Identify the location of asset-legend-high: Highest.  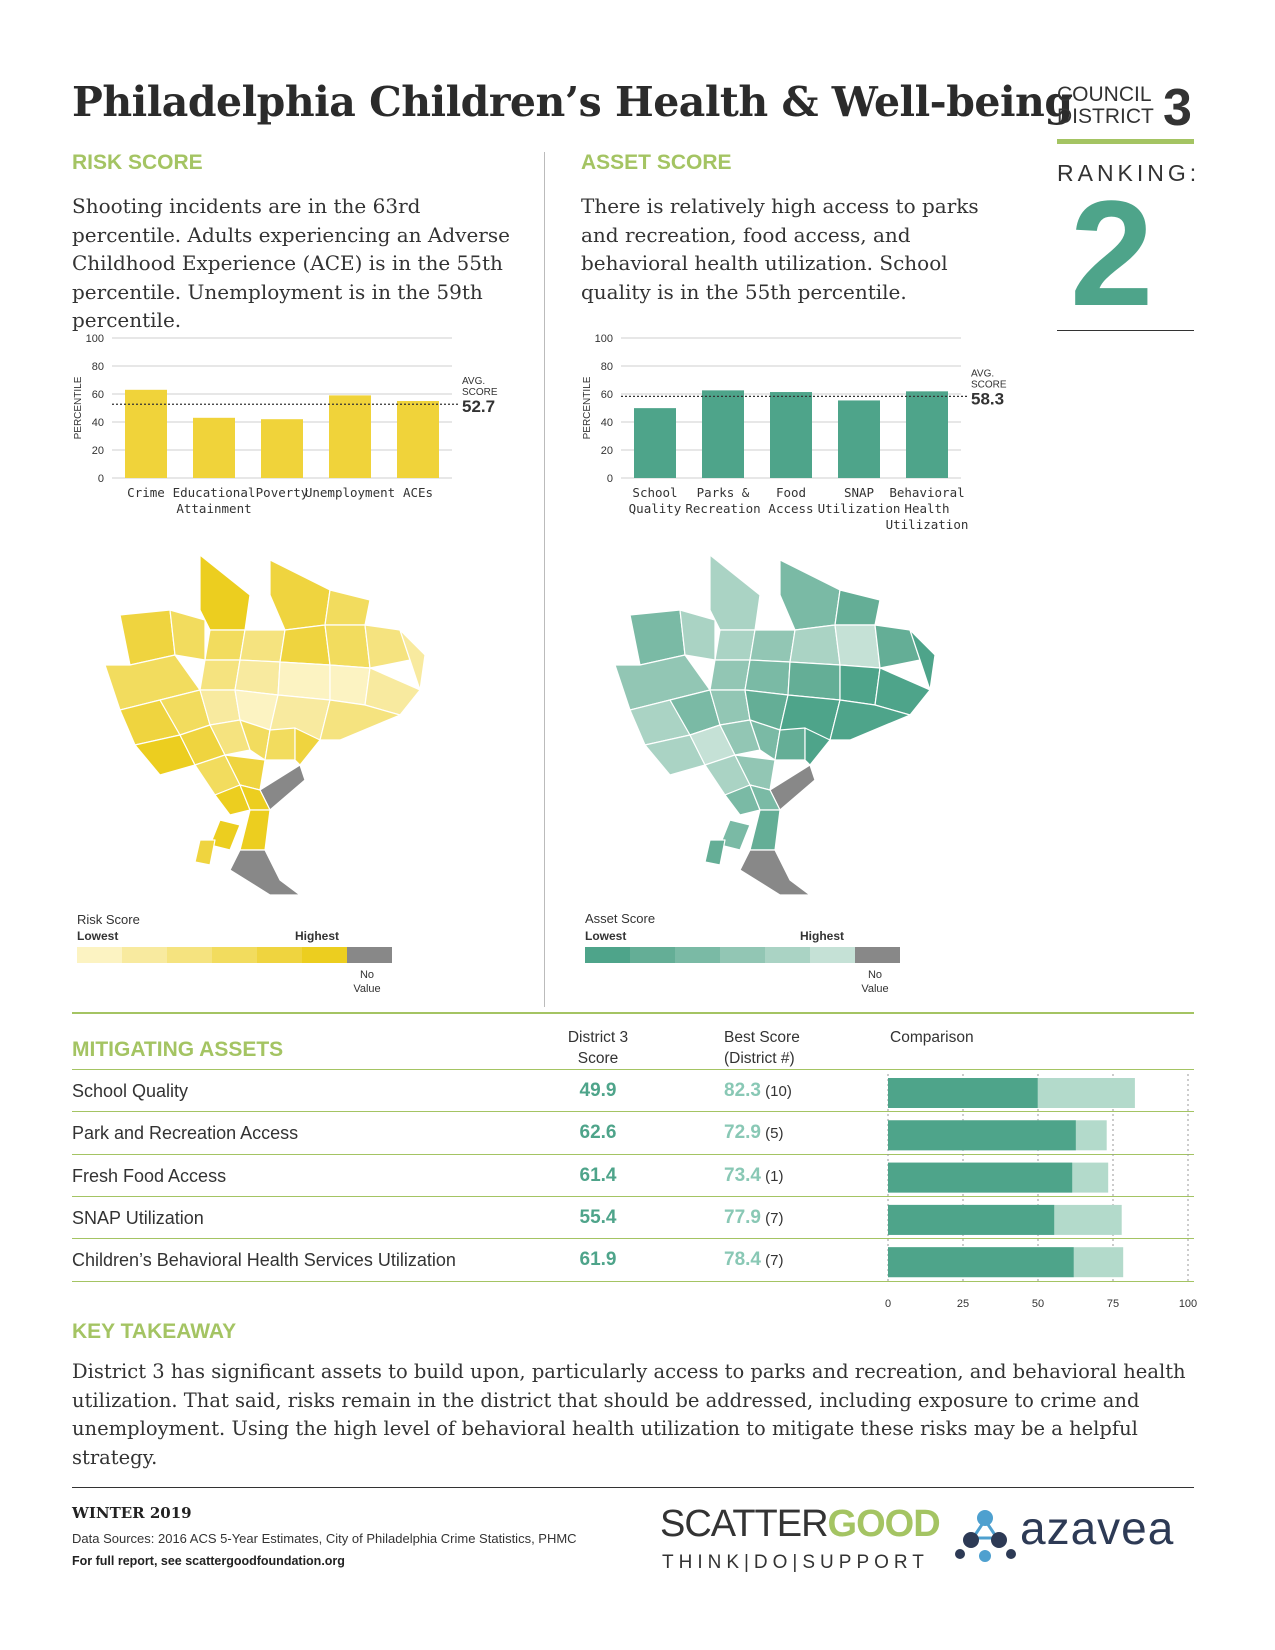
(822, 936).